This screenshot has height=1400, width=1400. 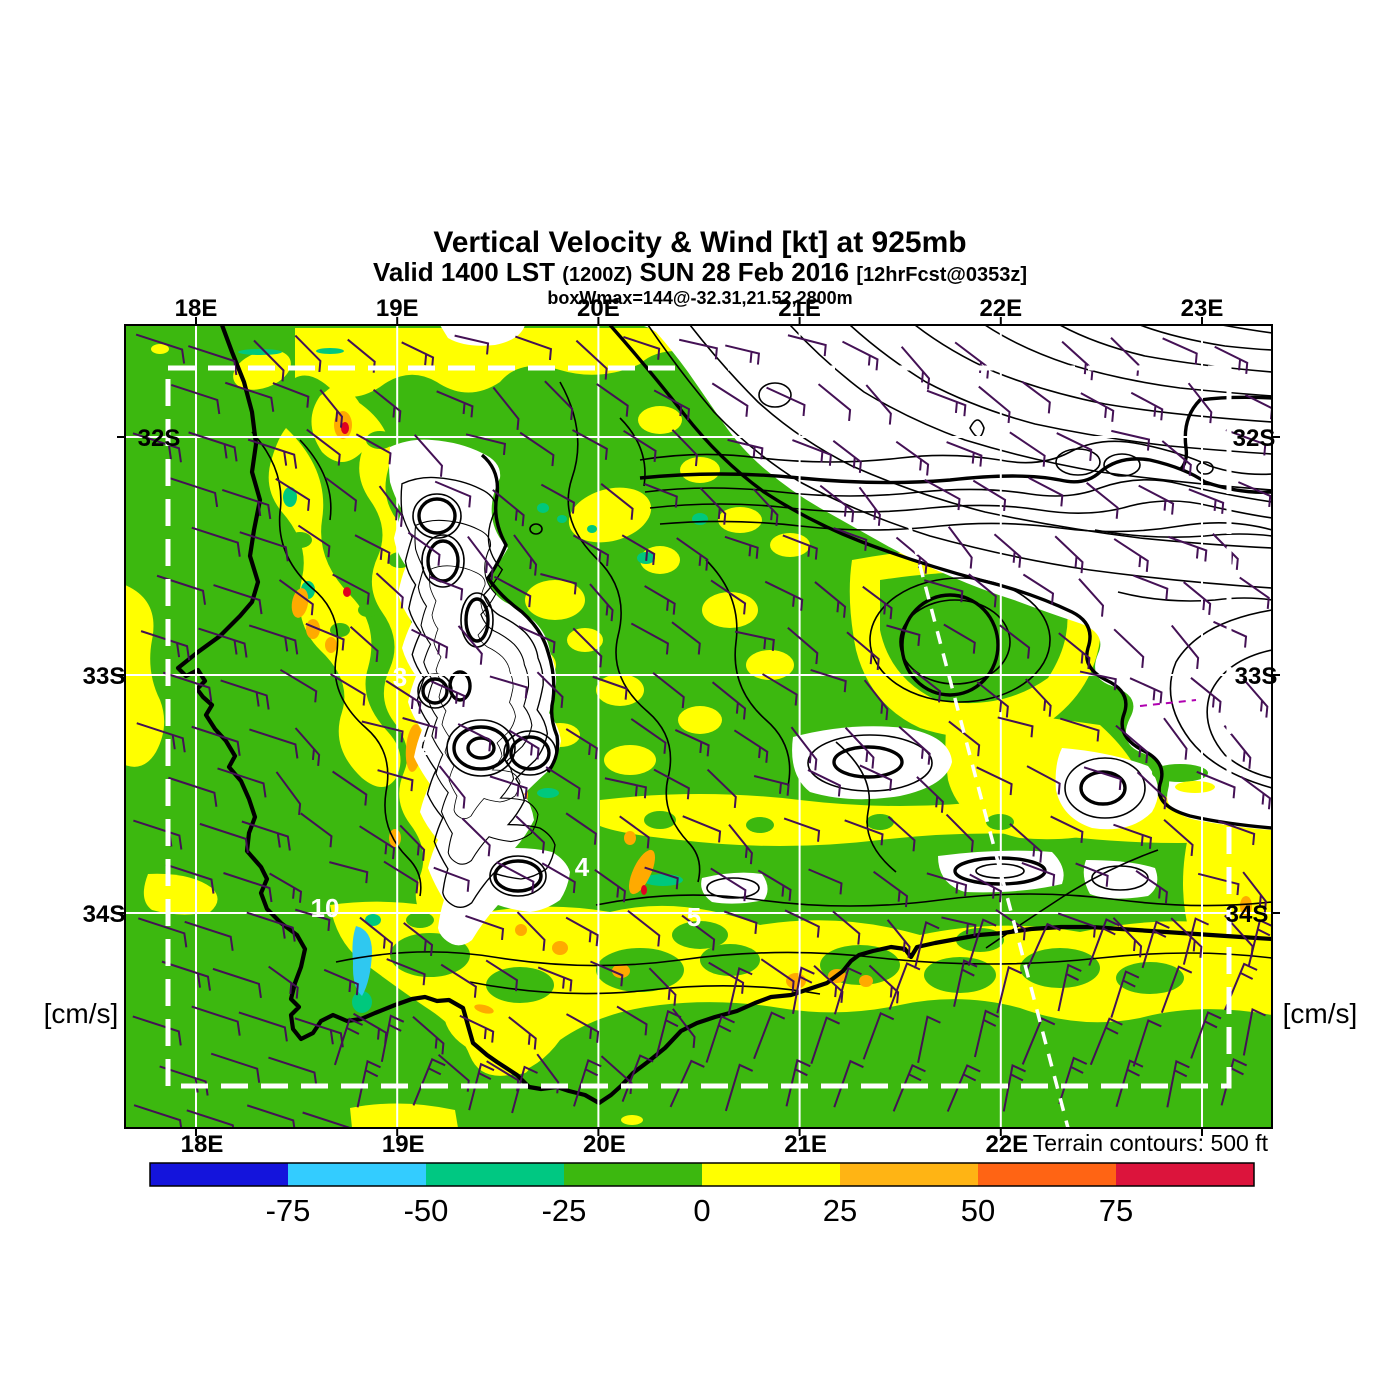 What do you see at coordinates (840, 1210) in the screenshot?
I see `colorbar-value: 25` at bounding box center [840, 1210].